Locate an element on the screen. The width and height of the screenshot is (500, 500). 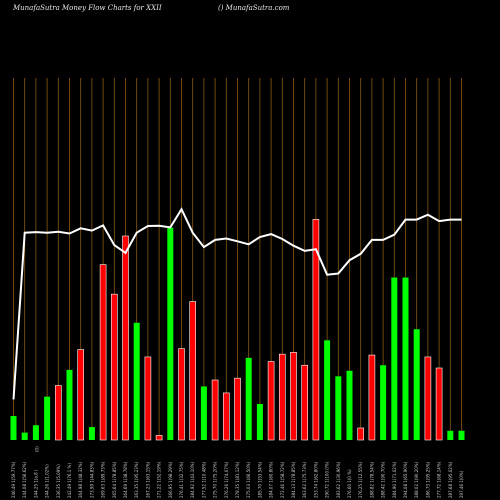
x-sub-tick-label: (0) is located at coordinates (36, 449).